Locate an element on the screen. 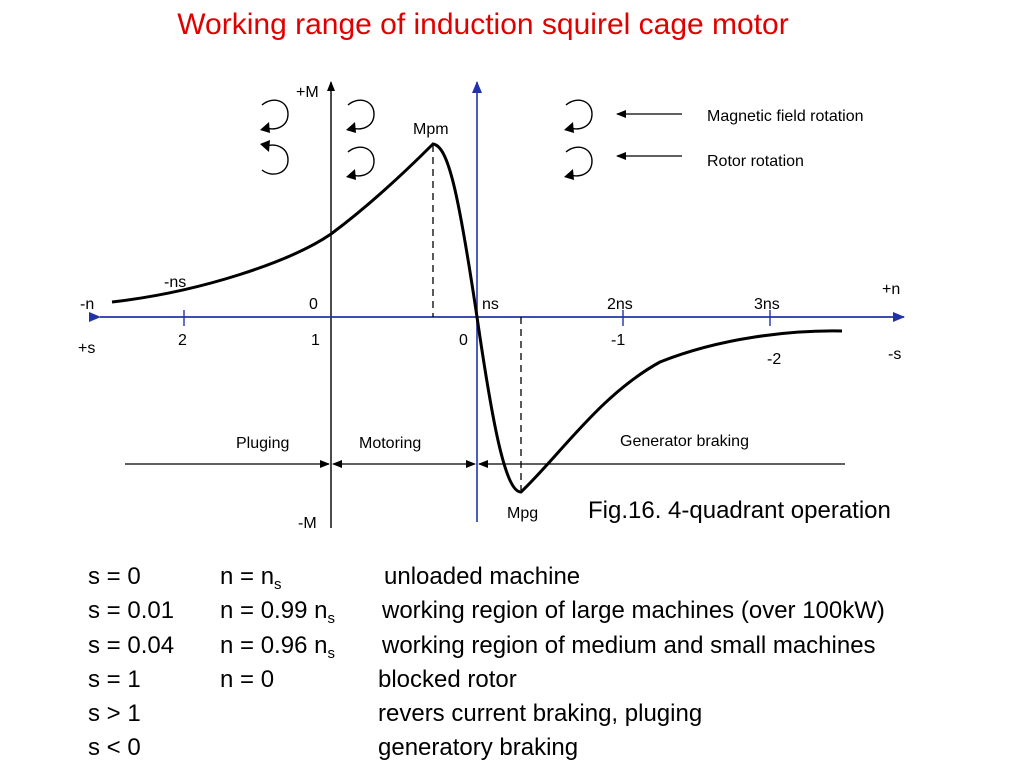  speed-value: n = ns is located at coordinates (251, 578).